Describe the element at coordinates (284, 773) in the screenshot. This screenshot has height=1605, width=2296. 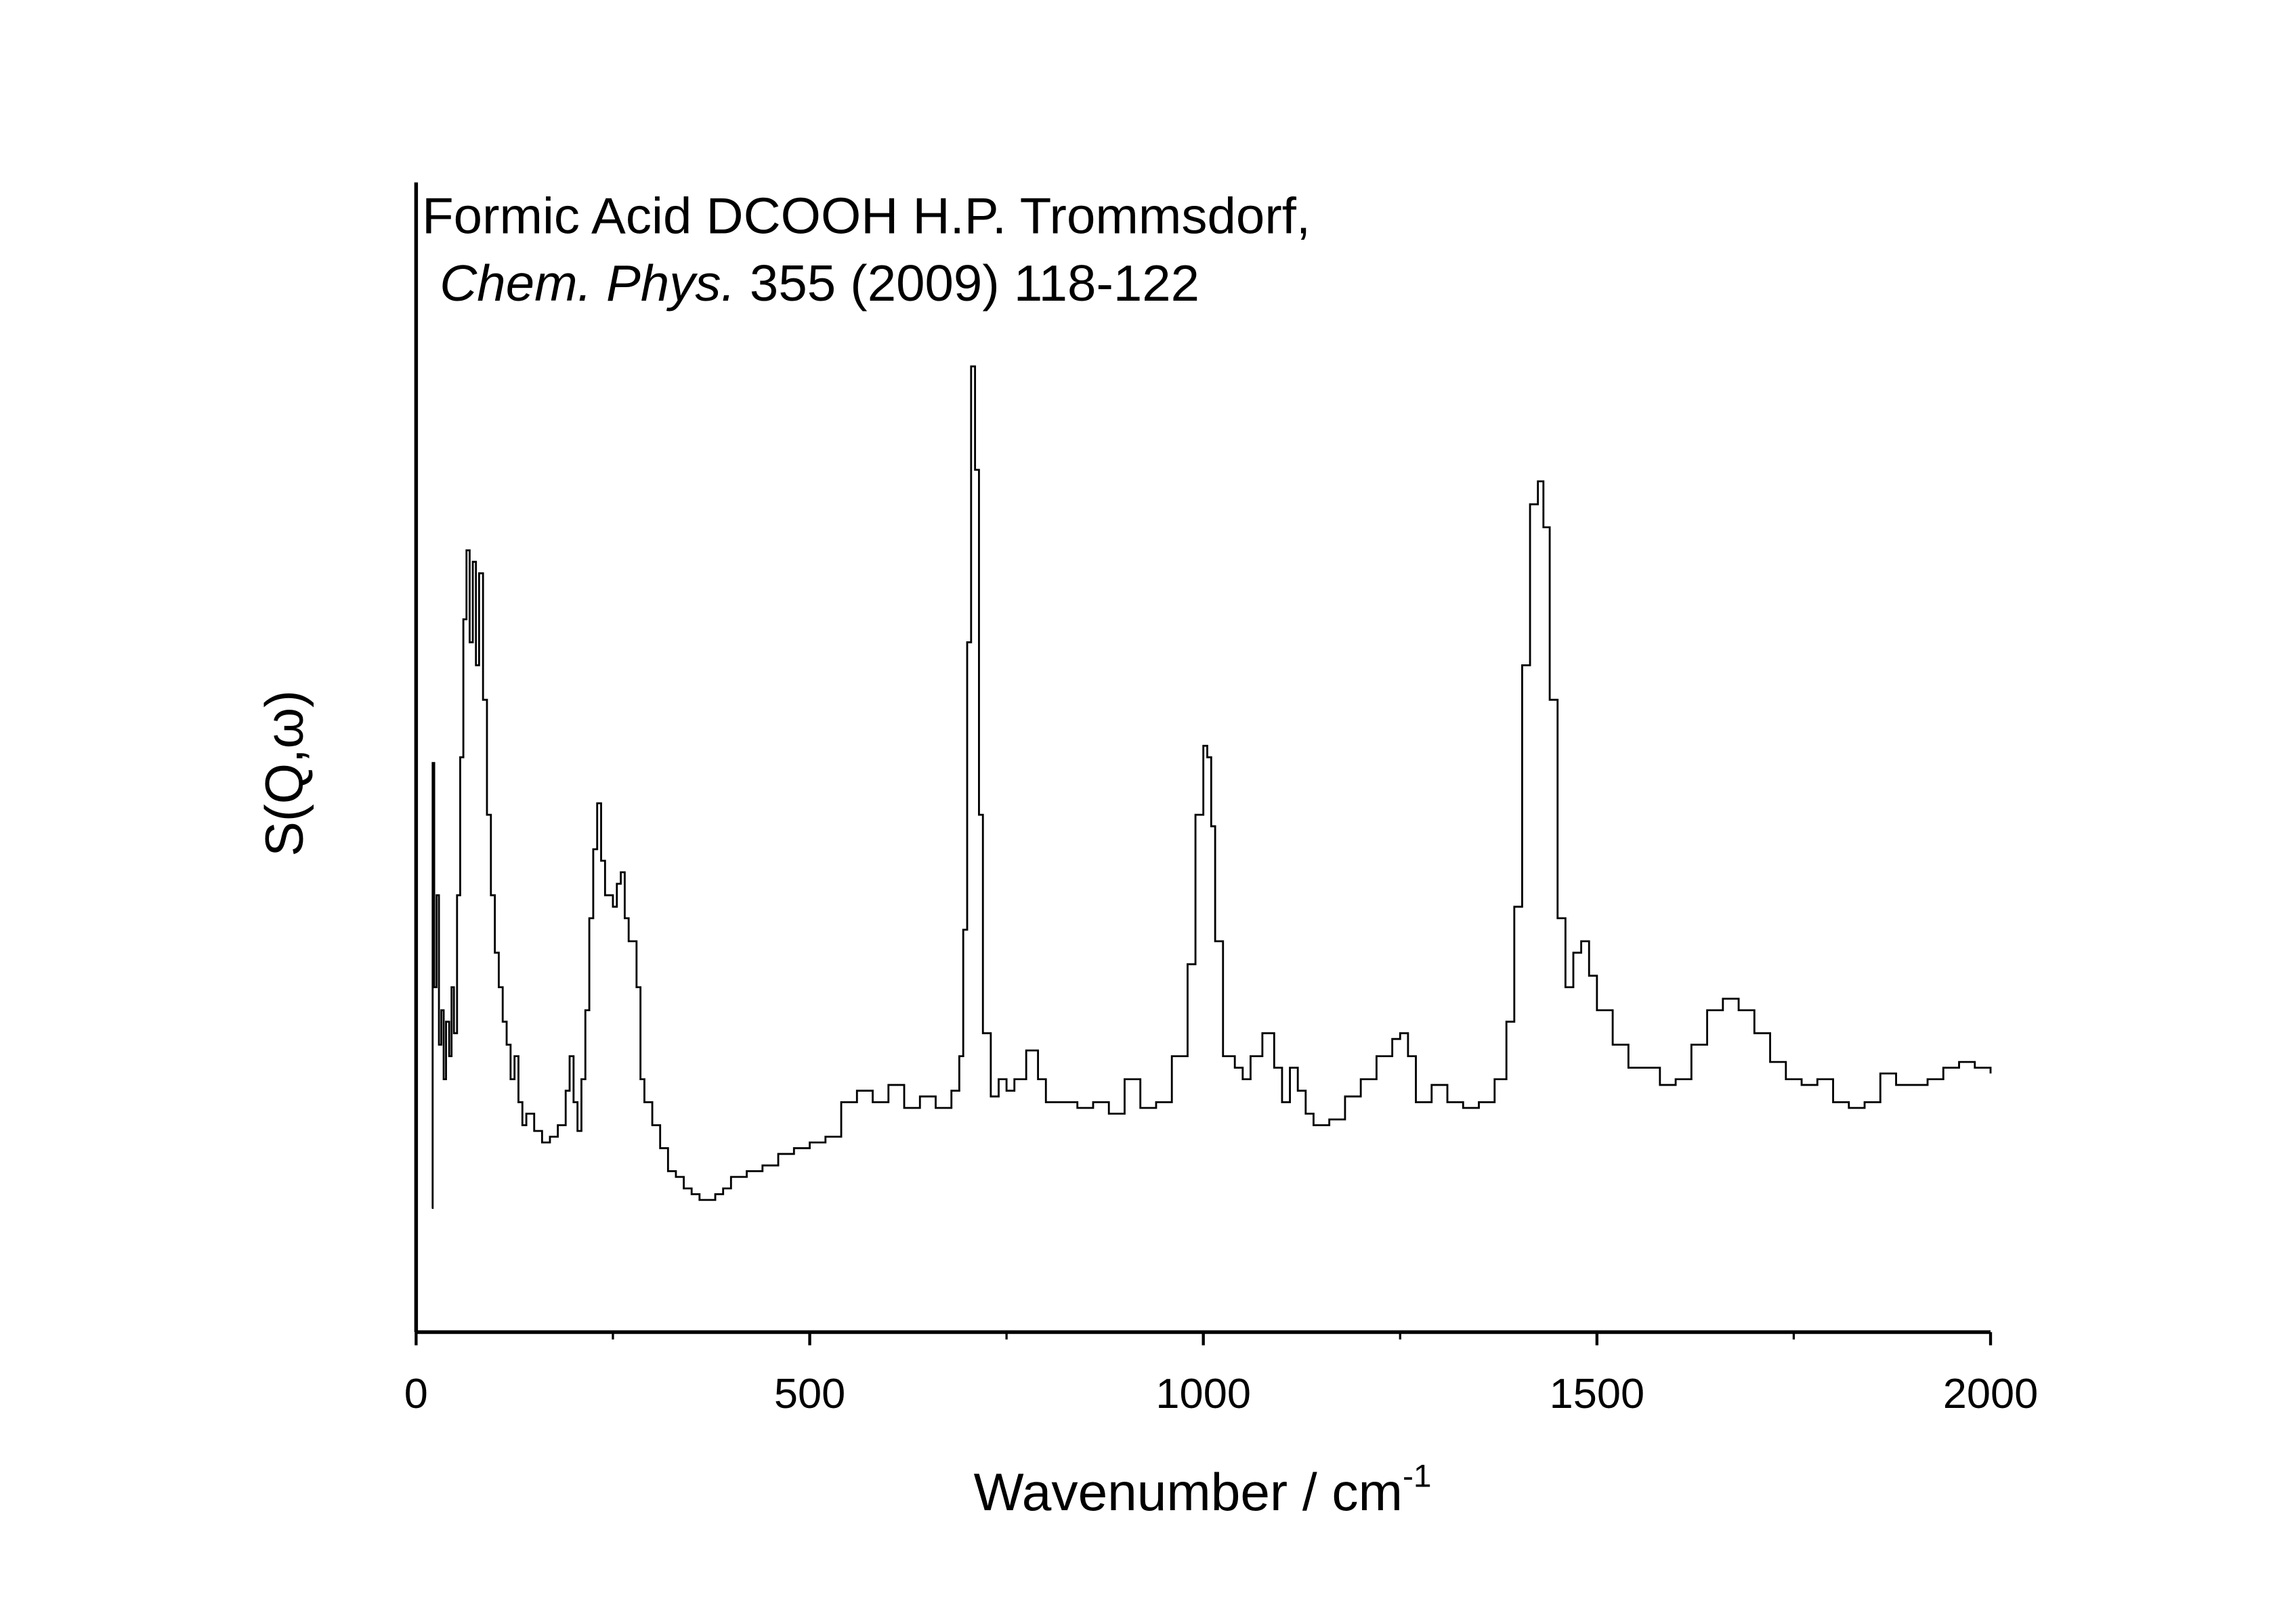
I see `y-axis-label: S(Q,ω)` at that location.